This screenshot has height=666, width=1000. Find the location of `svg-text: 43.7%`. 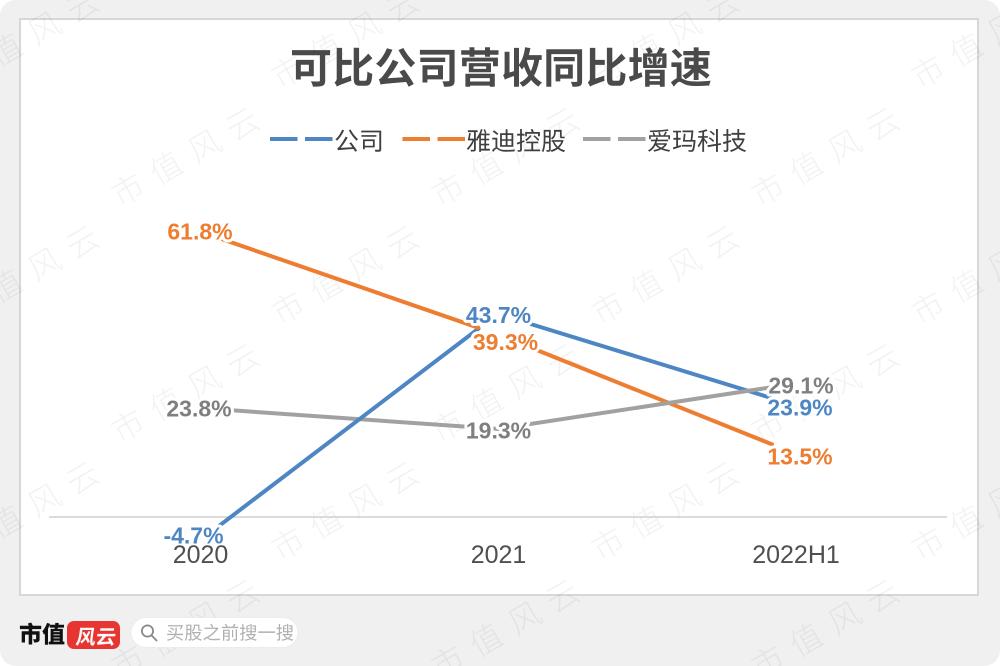

svg-text: 43.7% is located at coordinates (498, 315).